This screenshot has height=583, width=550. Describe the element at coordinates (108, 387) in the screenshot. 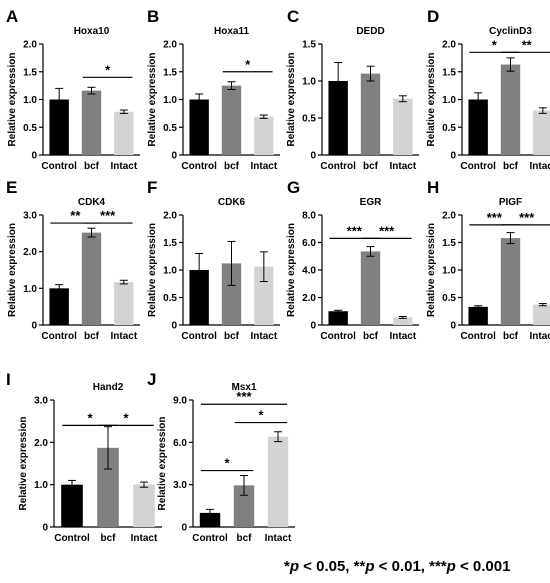

I see `panel-title-i: Hand2` at that location.